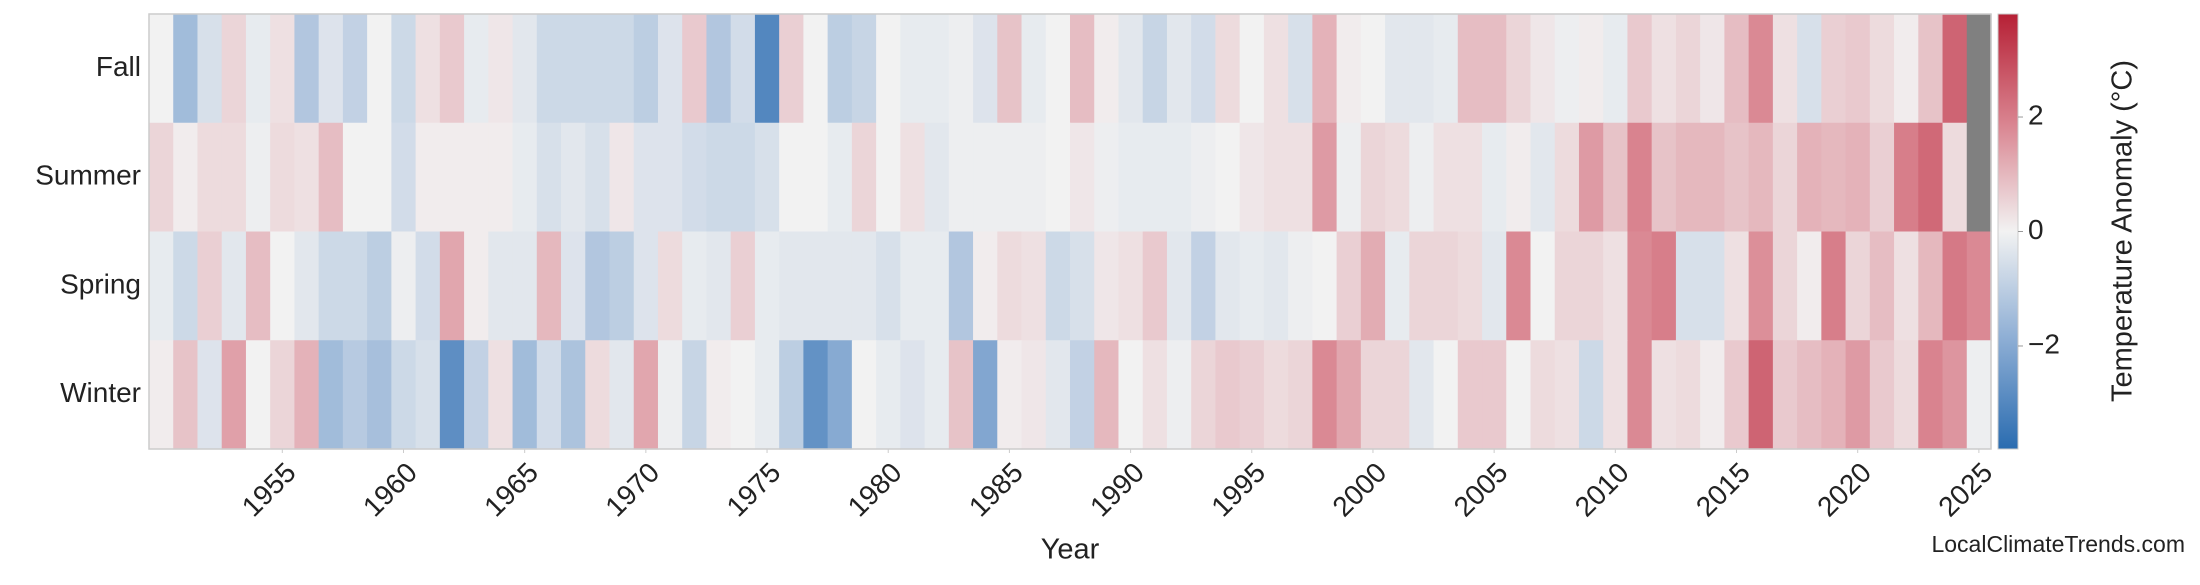  Describe the element at coordinates (390, 490) in the screenshot. I see `x-tick-label: 1960` at that location.